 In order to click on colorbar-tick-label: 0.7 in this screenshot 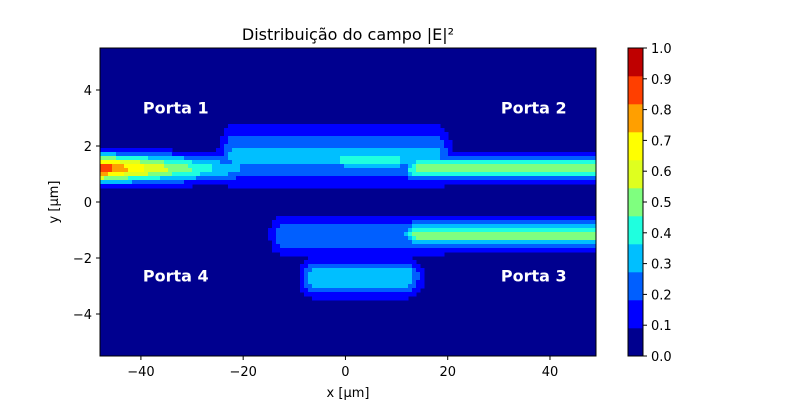, I will do `click(661, 141)`.